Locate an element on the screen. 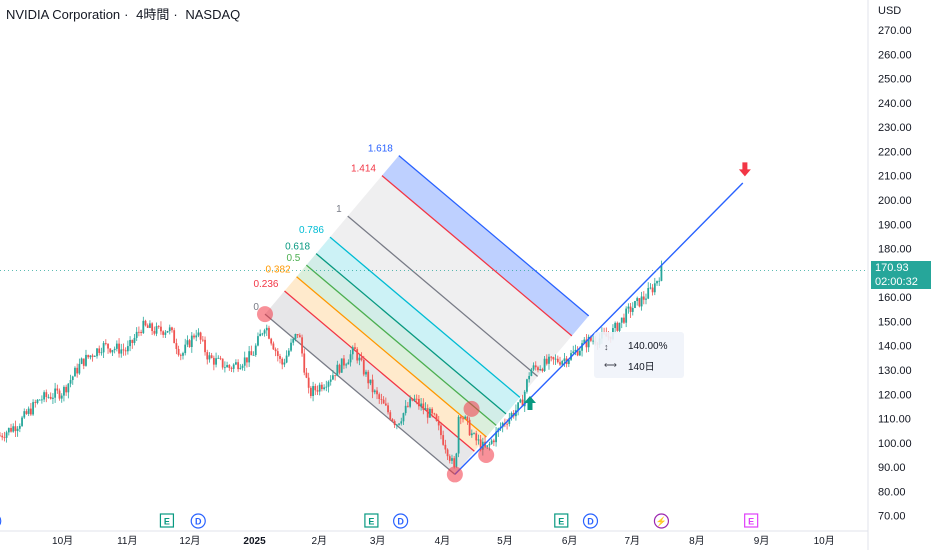 The width and height of the screenshot is (932, 550). y-tick-label: 80.00 is located at coordinates (892, 492).